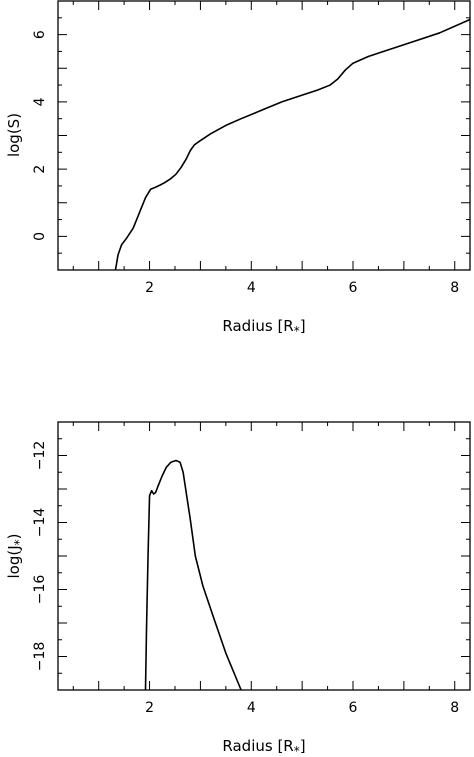  Describe the element at coordinates (14, 135) in the screenshot. I see `y-axis-label-top: log(S)` at that location.